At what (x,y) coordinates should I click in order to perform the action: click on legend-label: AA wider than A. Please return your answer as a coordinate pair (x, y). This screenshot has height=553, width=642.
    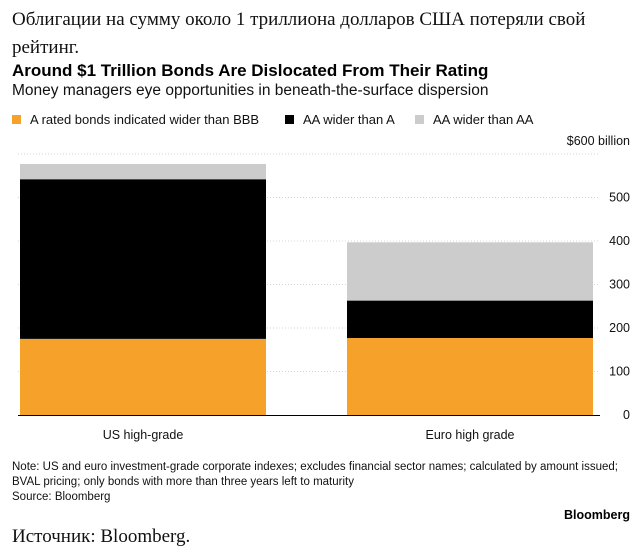
    Looking at the image, I should click on (349, 119).